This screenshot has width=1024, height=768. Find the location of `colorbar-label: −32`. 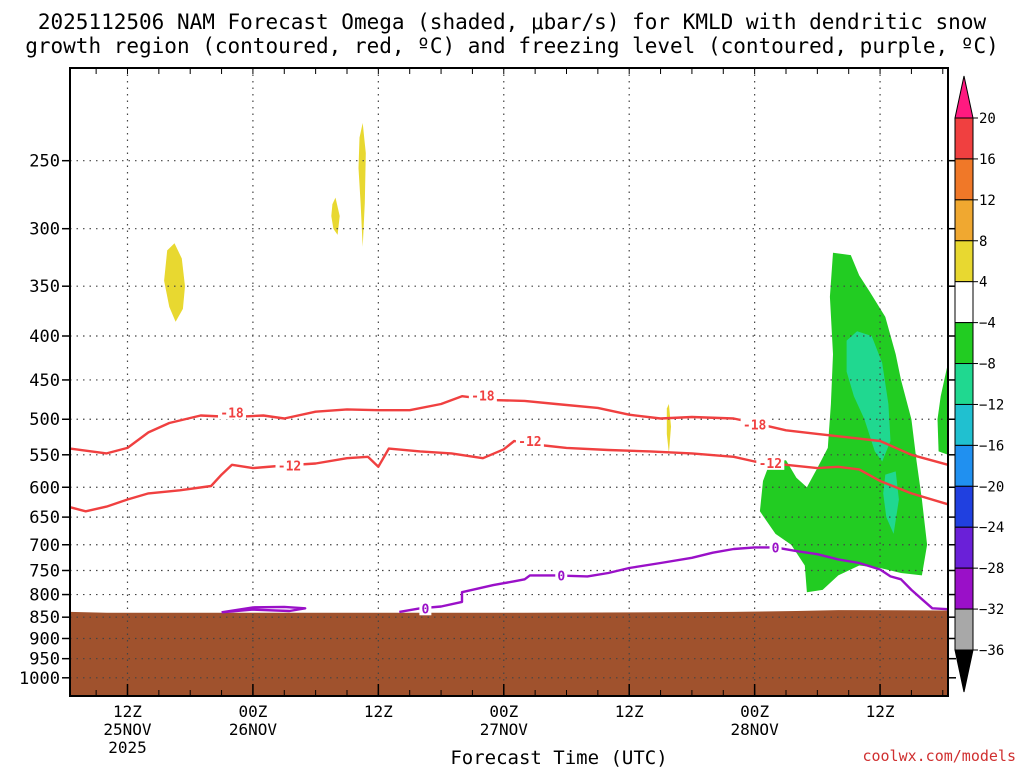

colorbar-label: −32 is located at coordinates (991, 610).